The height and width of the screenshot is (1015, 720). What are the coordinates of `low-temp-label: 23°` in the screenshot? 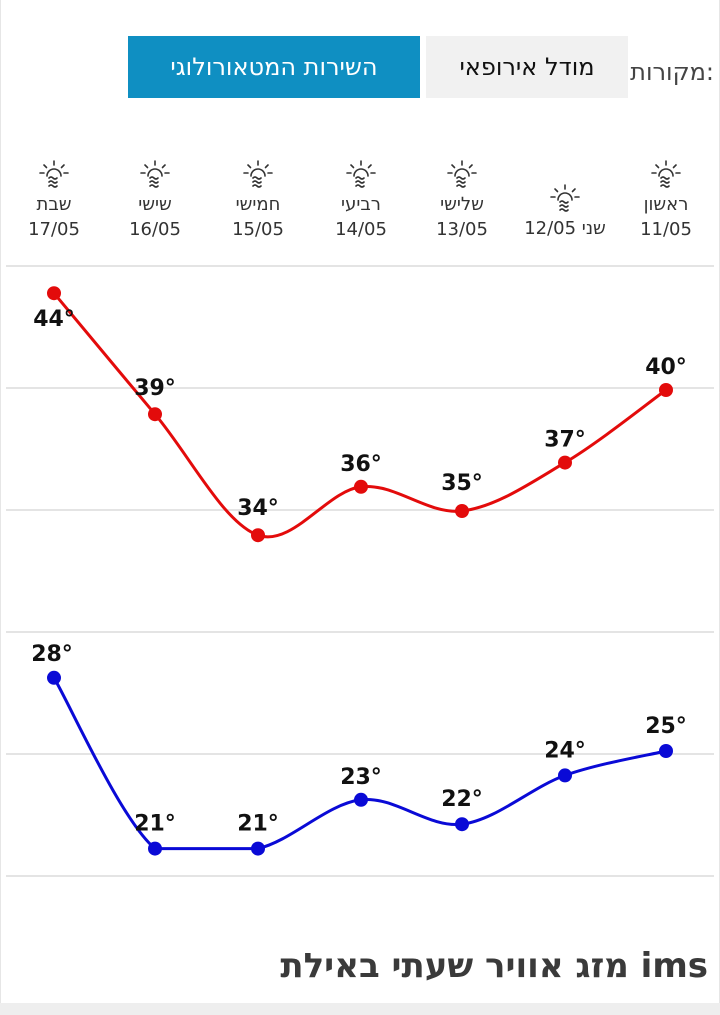 It's located at (361, 777).